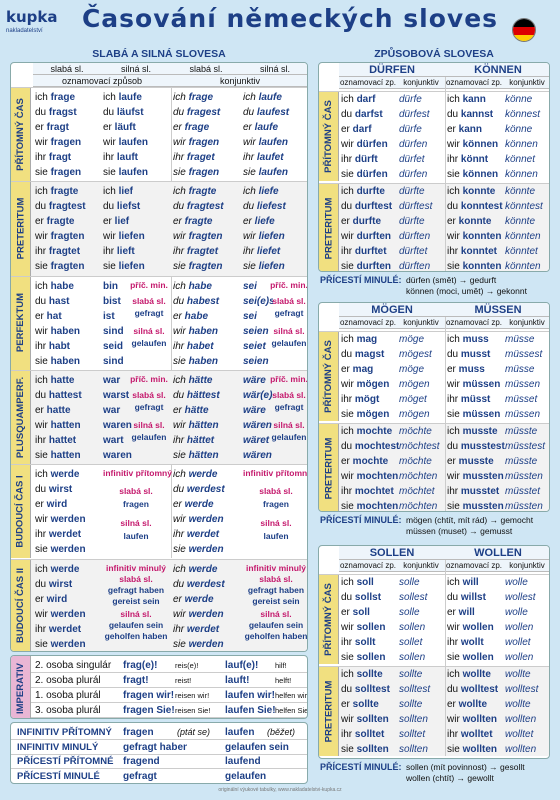 The width and height of the screenshot is (560, 800). Describe the element at coordinates (138, 732) in the screenshot. I see `form-weak: fragen` at that location.